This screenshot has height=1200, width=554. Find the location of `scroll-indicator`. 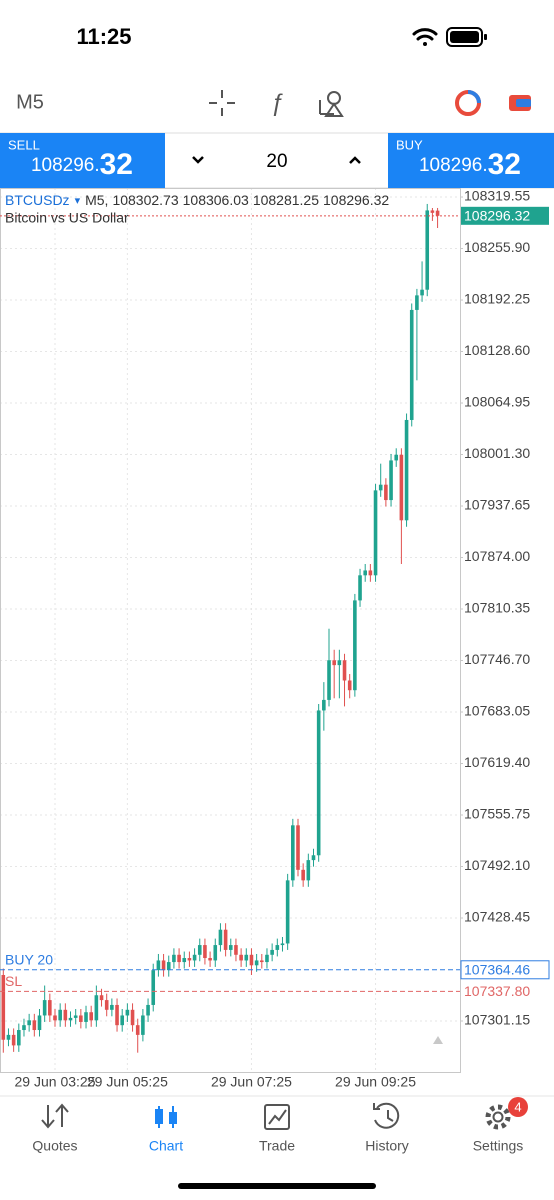

scroll-indicator is located at coordinates (438, 1040).